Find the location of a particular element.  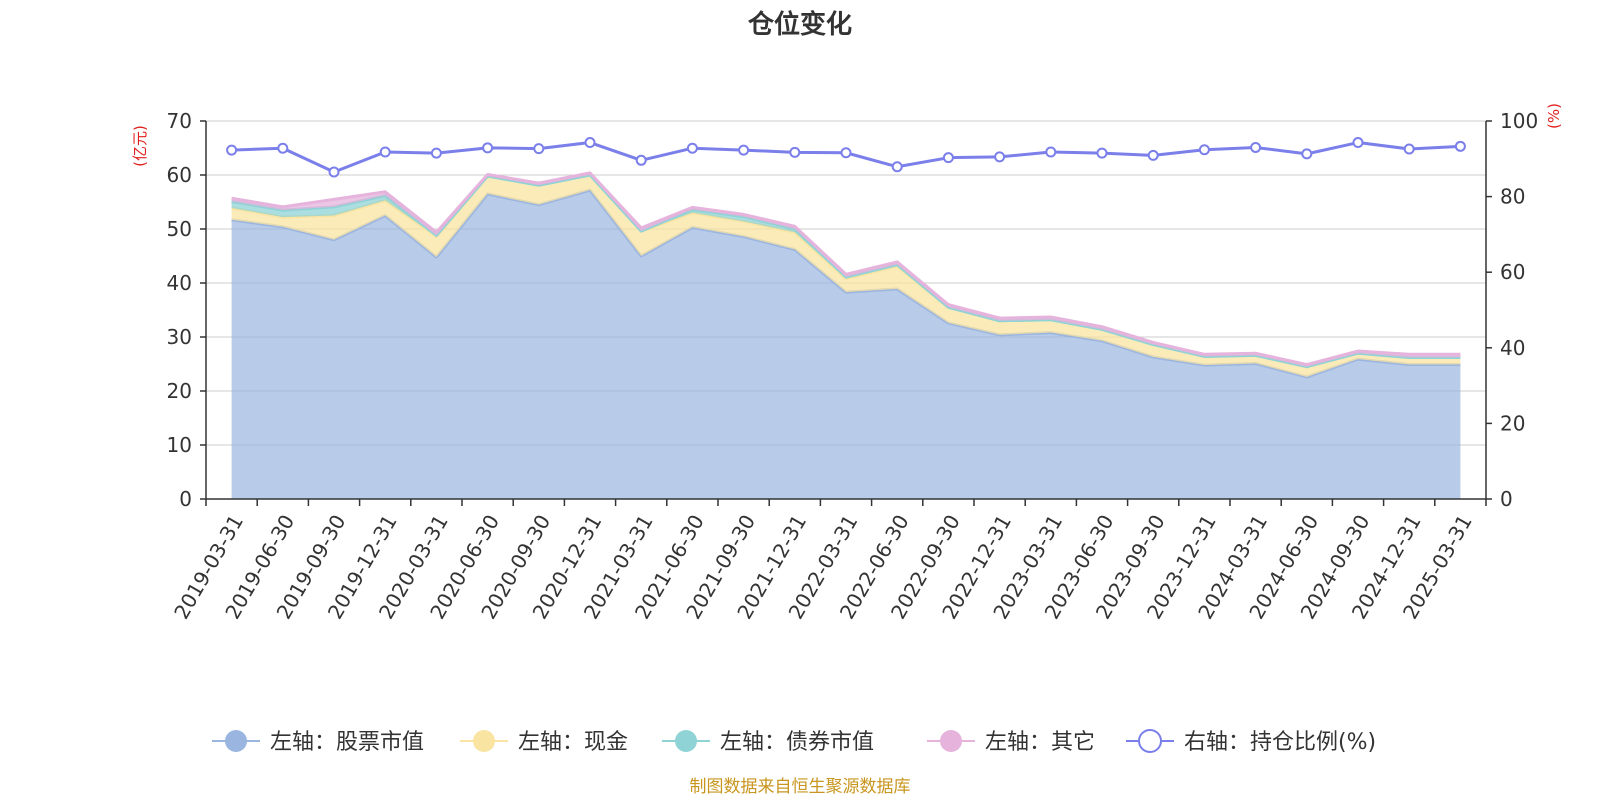

ratio-line is located at coordinates (846, 157).